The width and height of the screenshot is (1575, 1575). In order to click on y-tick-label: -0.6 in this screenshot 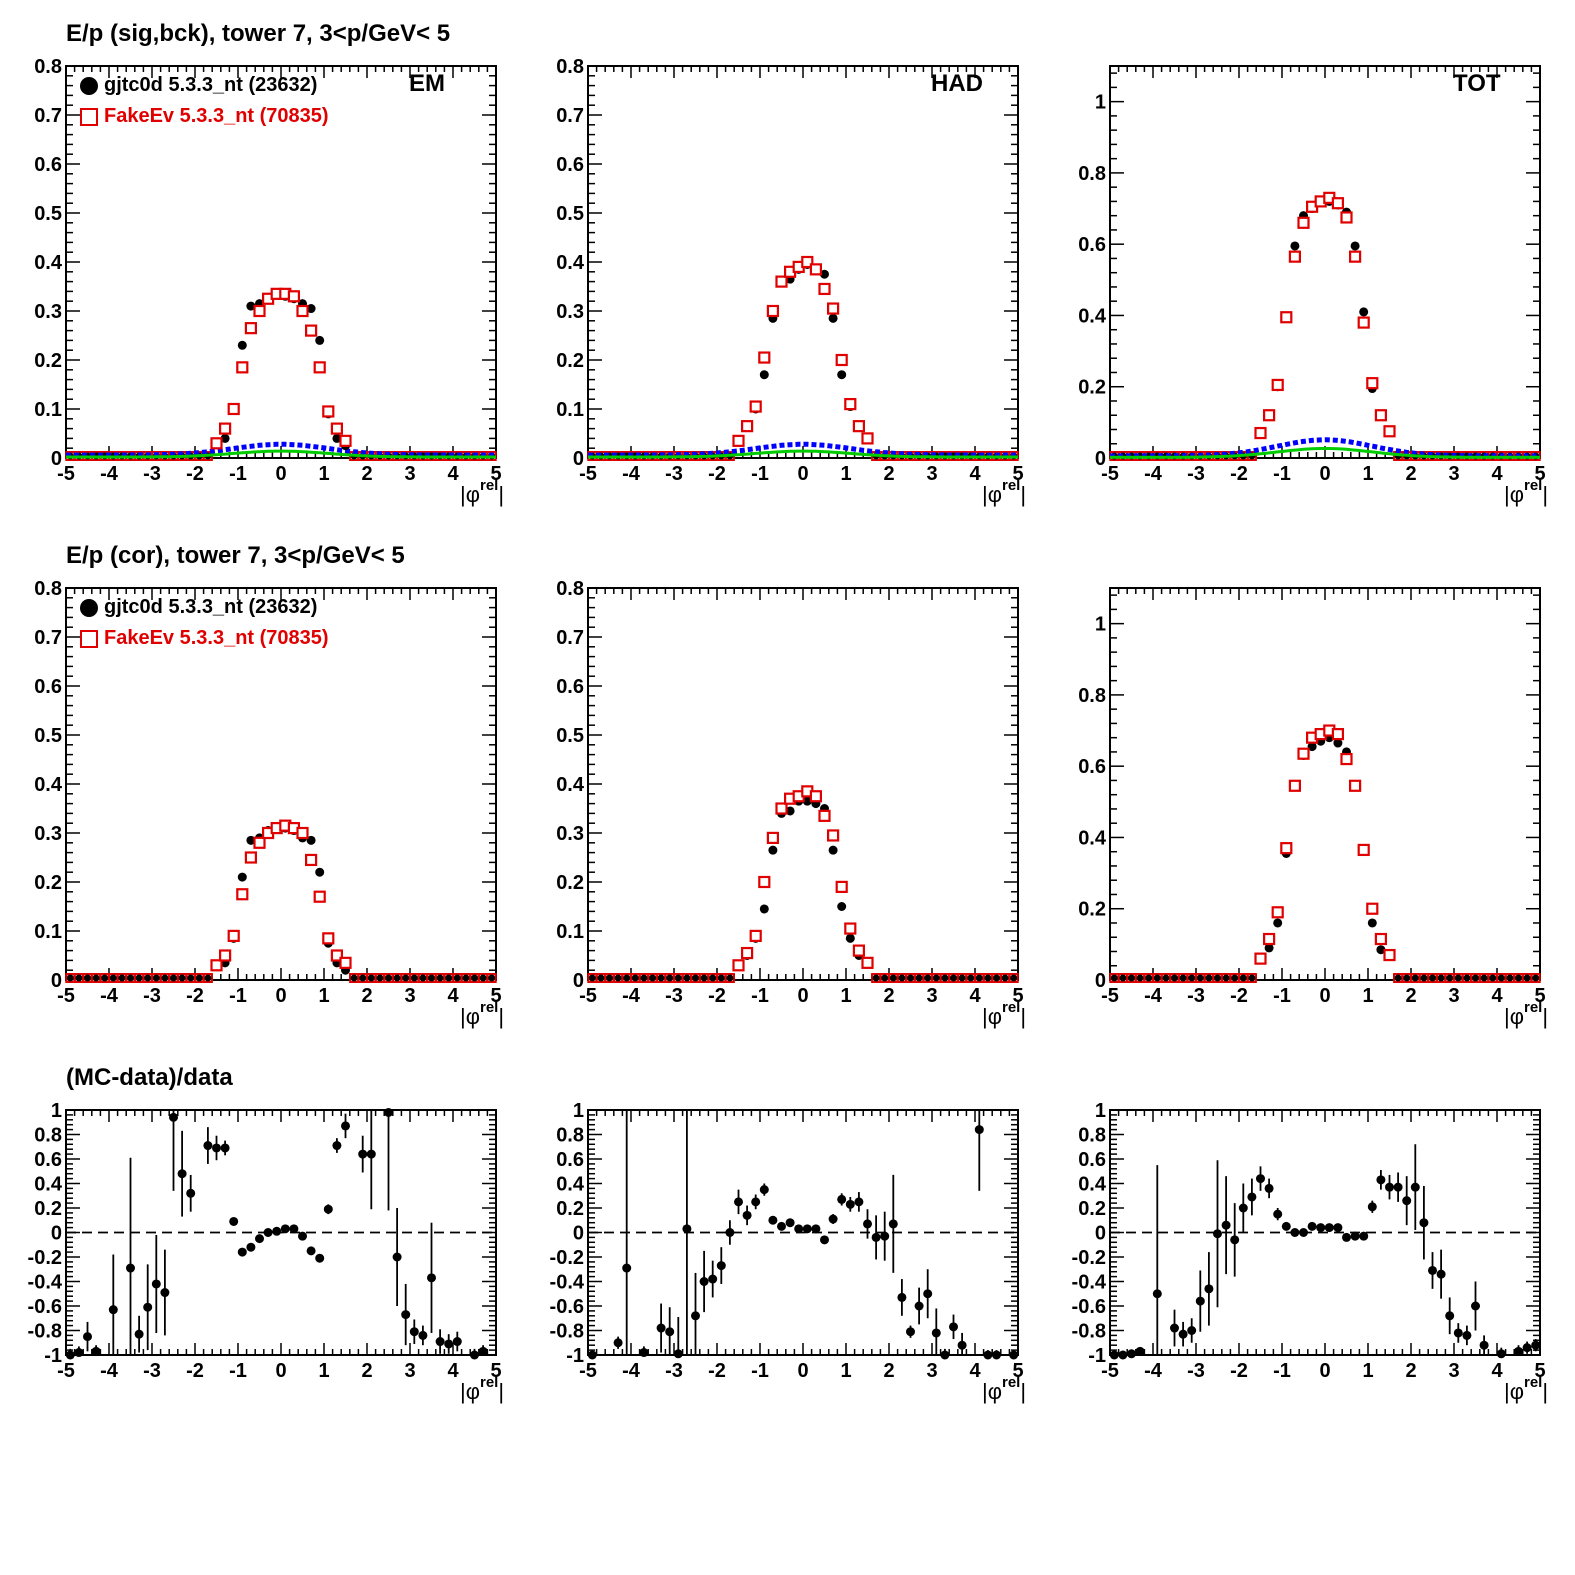, I will do `click(45, 1307)`.